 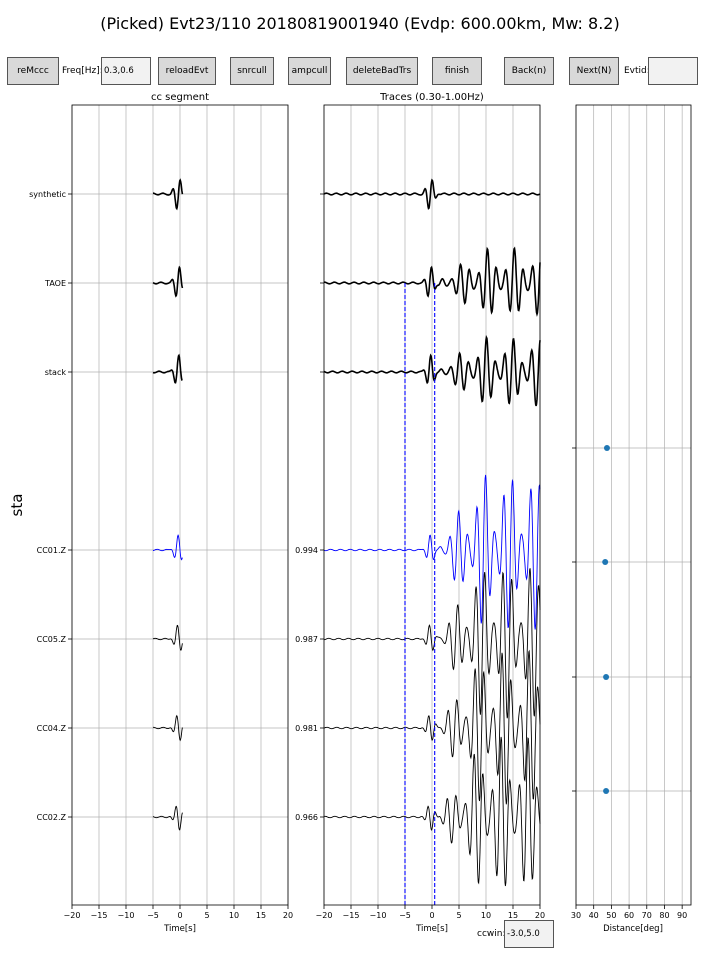 What do you see at coordinates (288, 915) in the screenshot?
I see `cc-segment-tick-label: 20` at bounding box center [288, 915].